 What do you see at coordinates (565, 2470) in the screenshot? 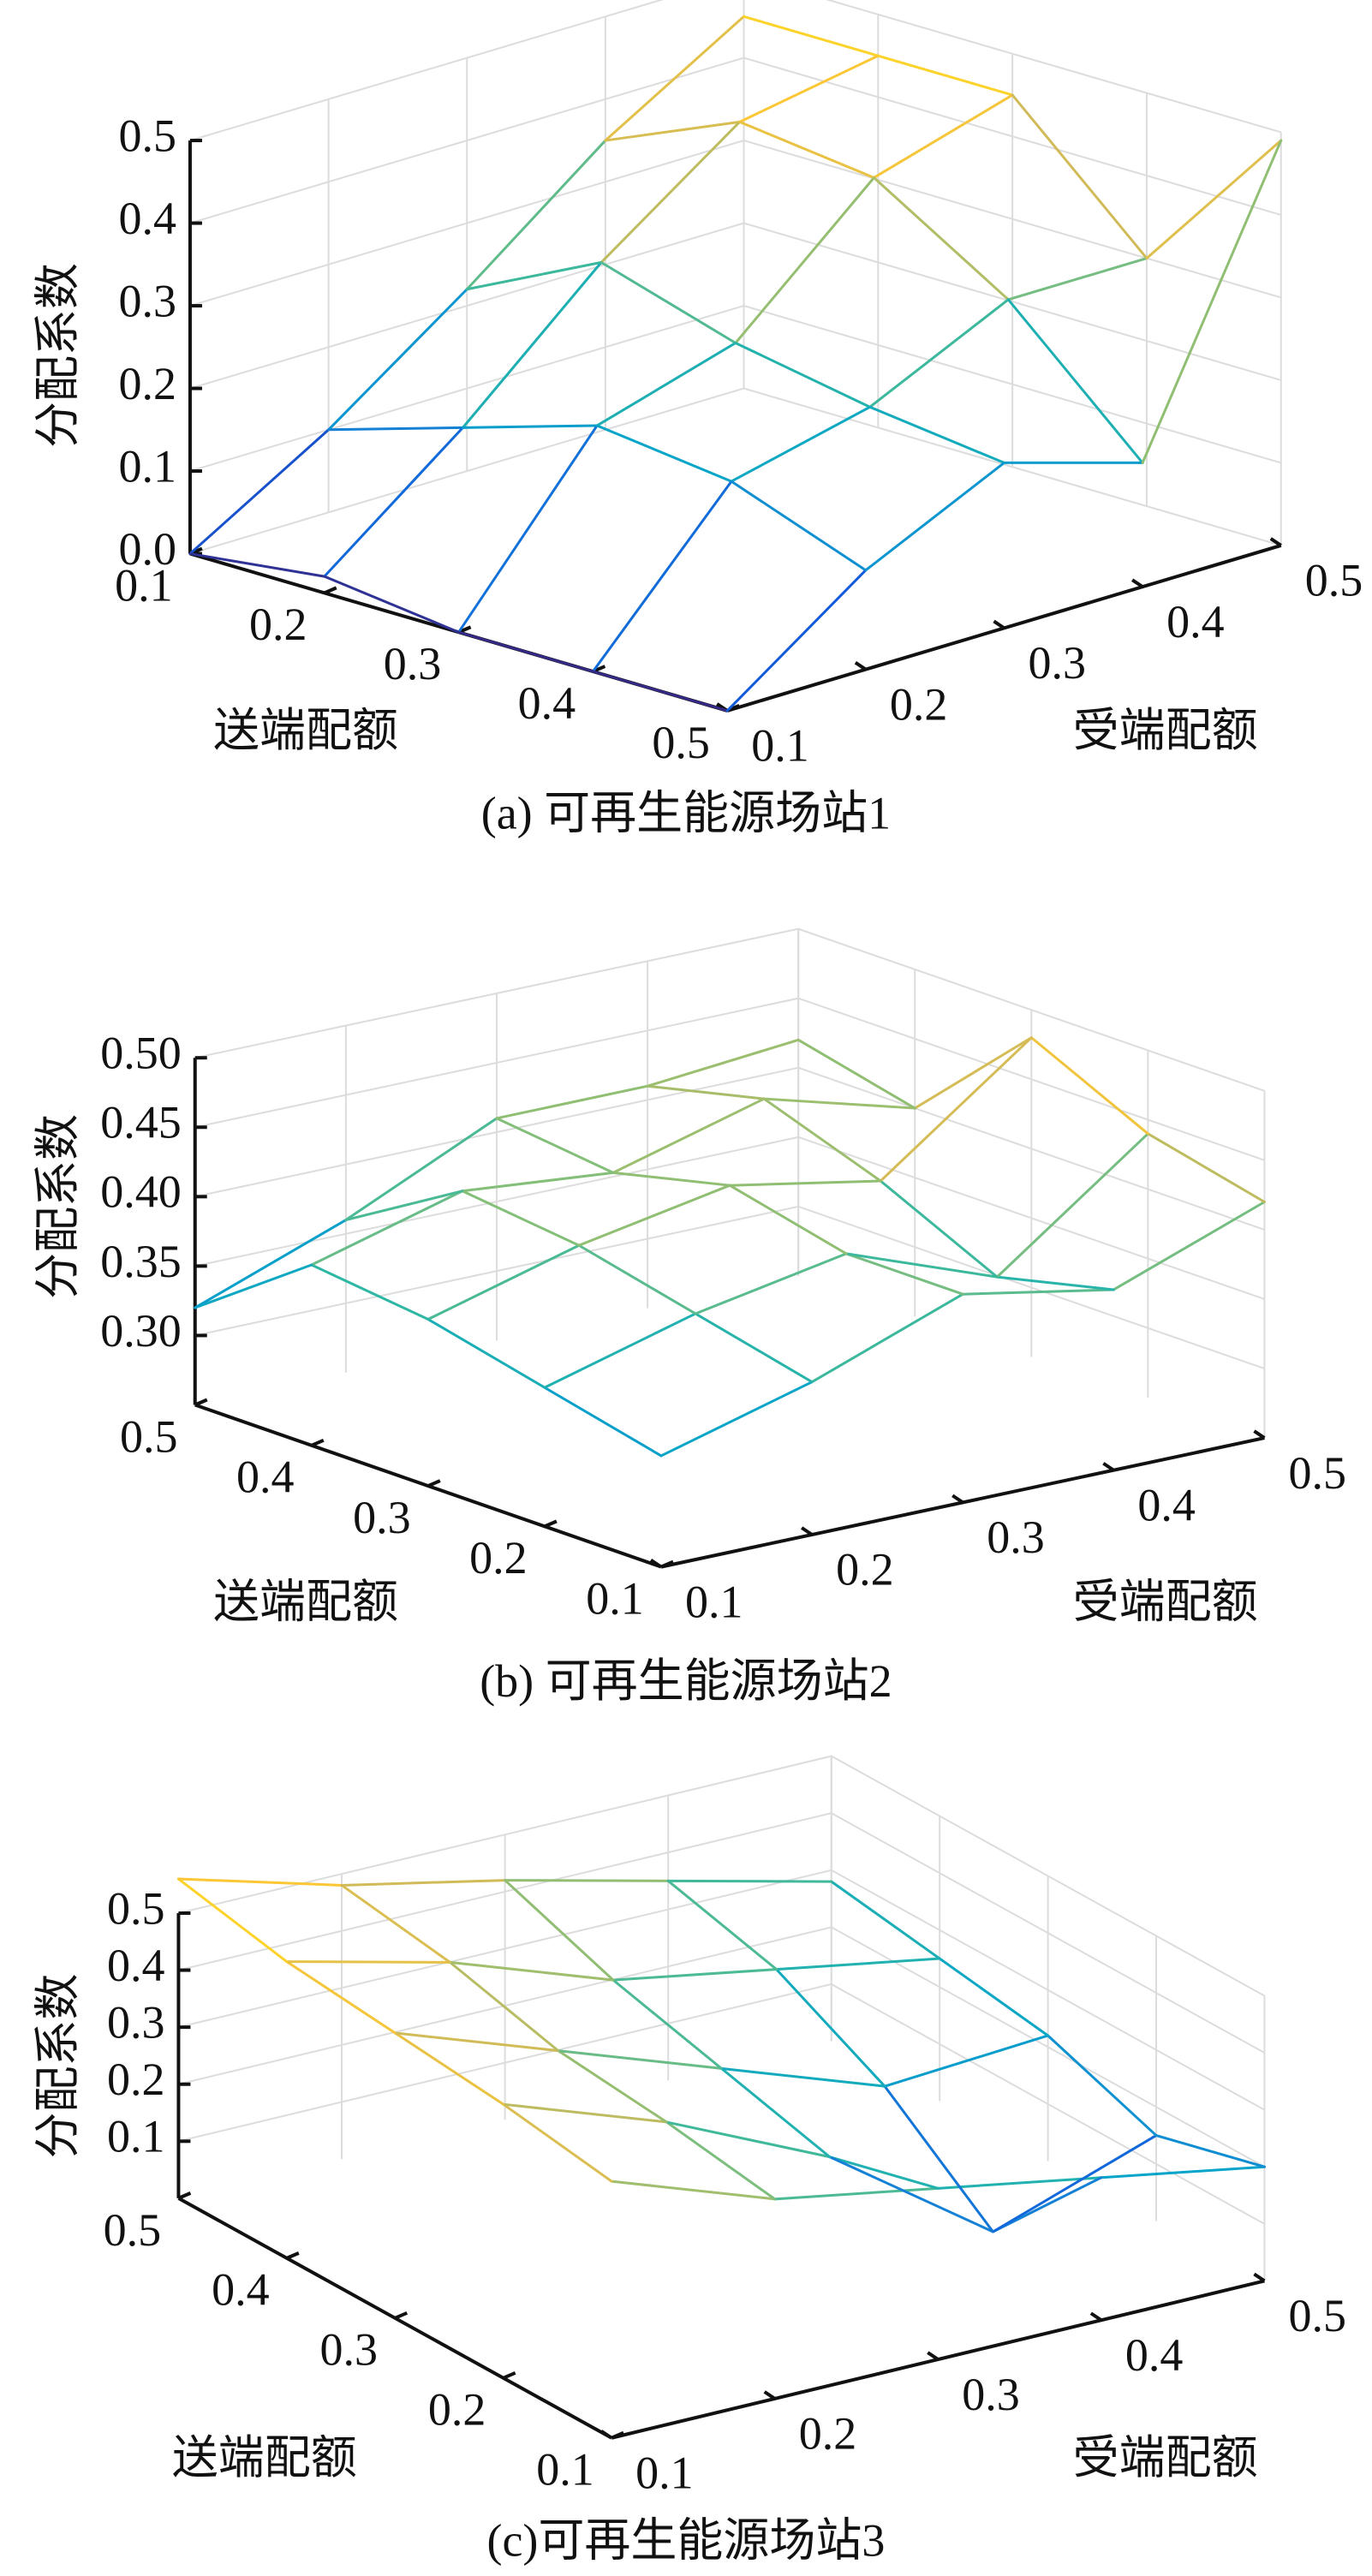
I see `x-tick-label: 0.1` at bounding box center [565, 2470].